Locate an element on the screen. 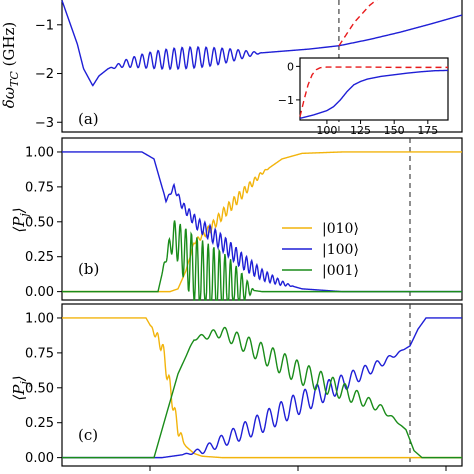 This screenshot has width=474, height=474. panel-b-yticks: 0.00 0.25 0.50 0.75 1.00 is located at coordinates (43, 222).